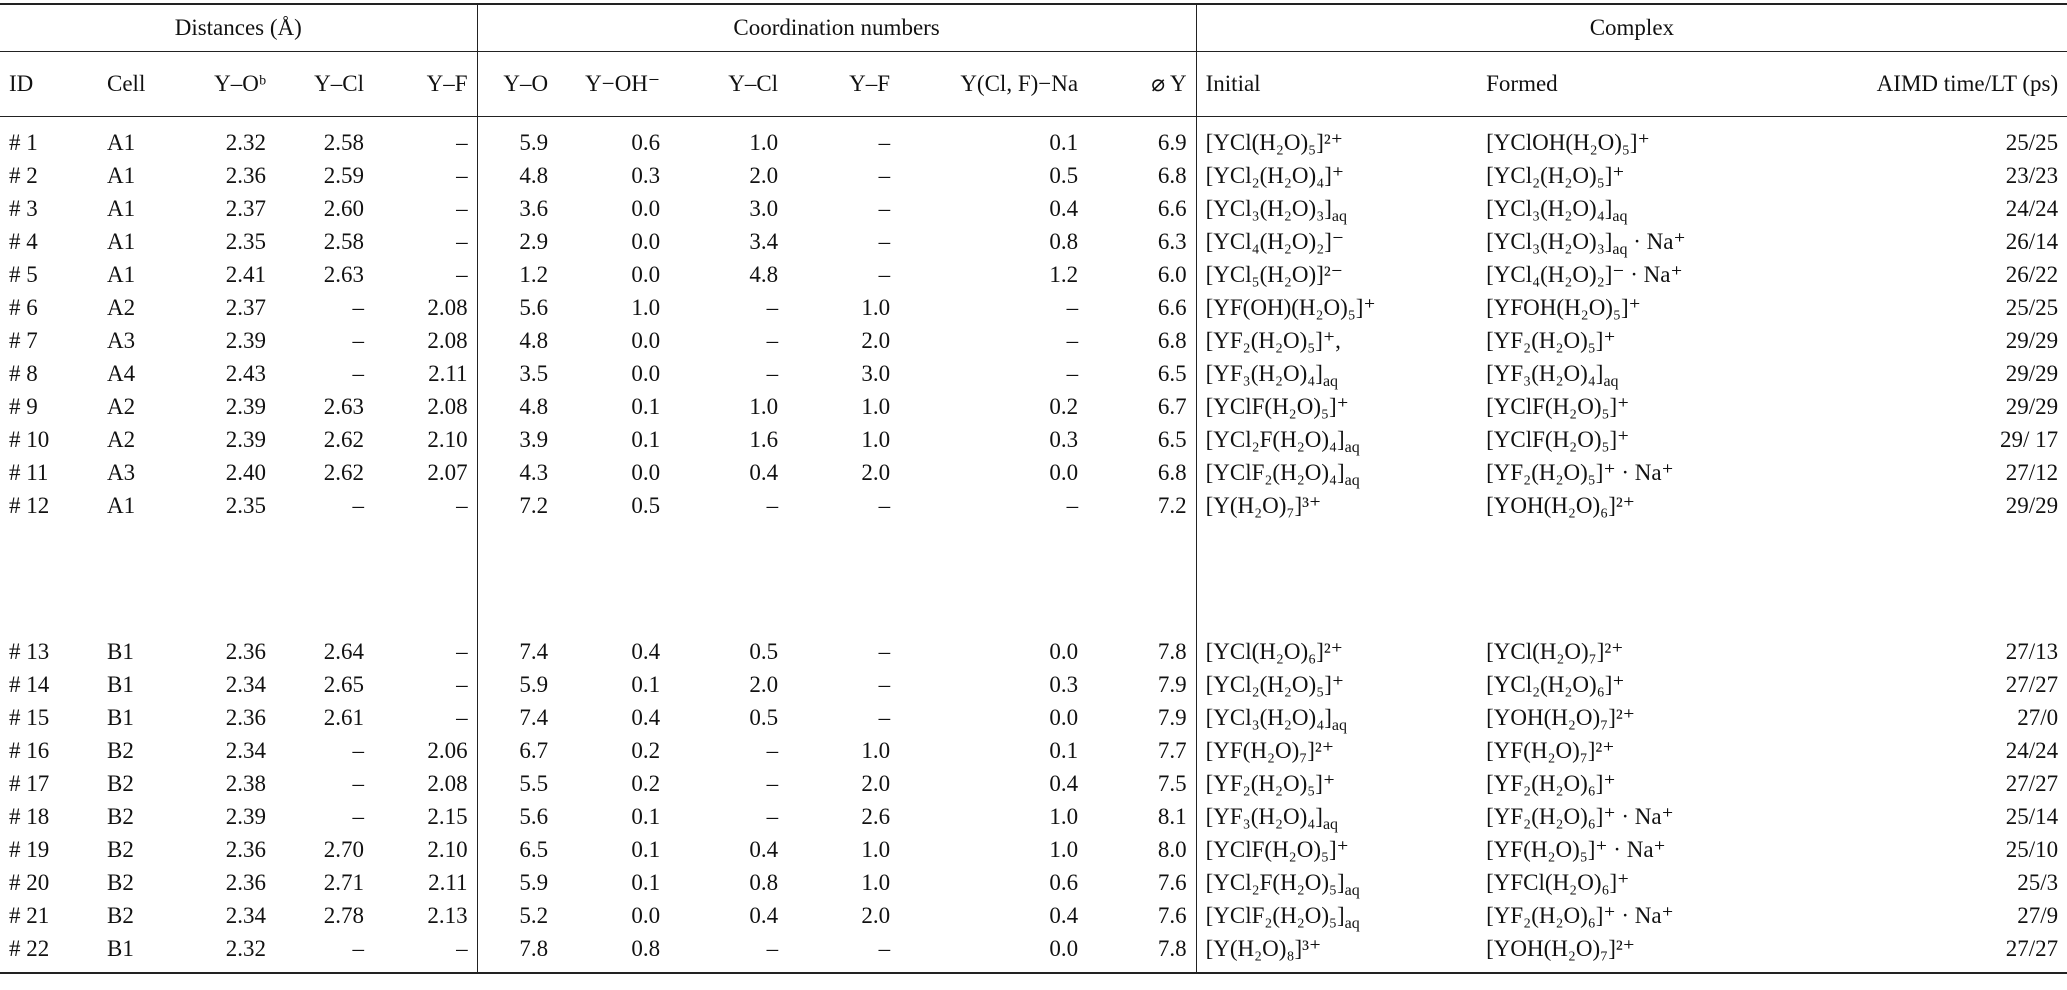 The width and height of the screenshot is (2067, 990). Describe the element at coordinates (1142, 307) in the screenshot. I see `table-cell: 6.6` at that location.